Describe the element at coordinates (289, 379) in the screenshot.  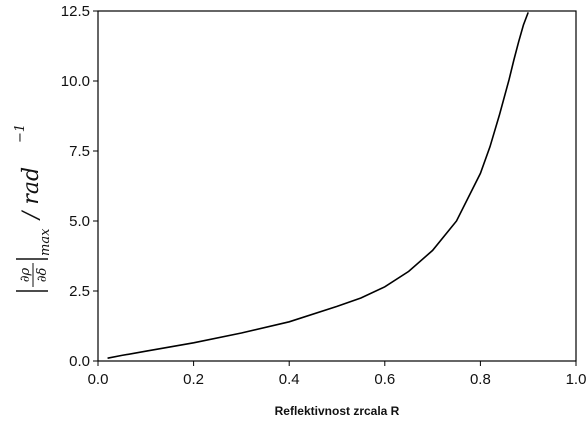
I see `x-tick-label: 0.4` at that location.